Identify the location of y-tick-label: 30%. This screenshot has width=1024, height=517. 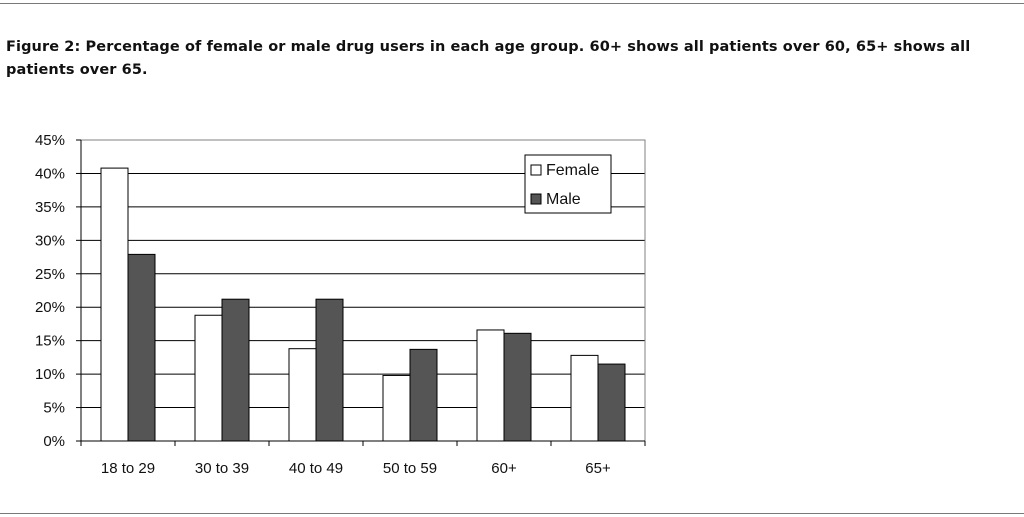
(50, 240).